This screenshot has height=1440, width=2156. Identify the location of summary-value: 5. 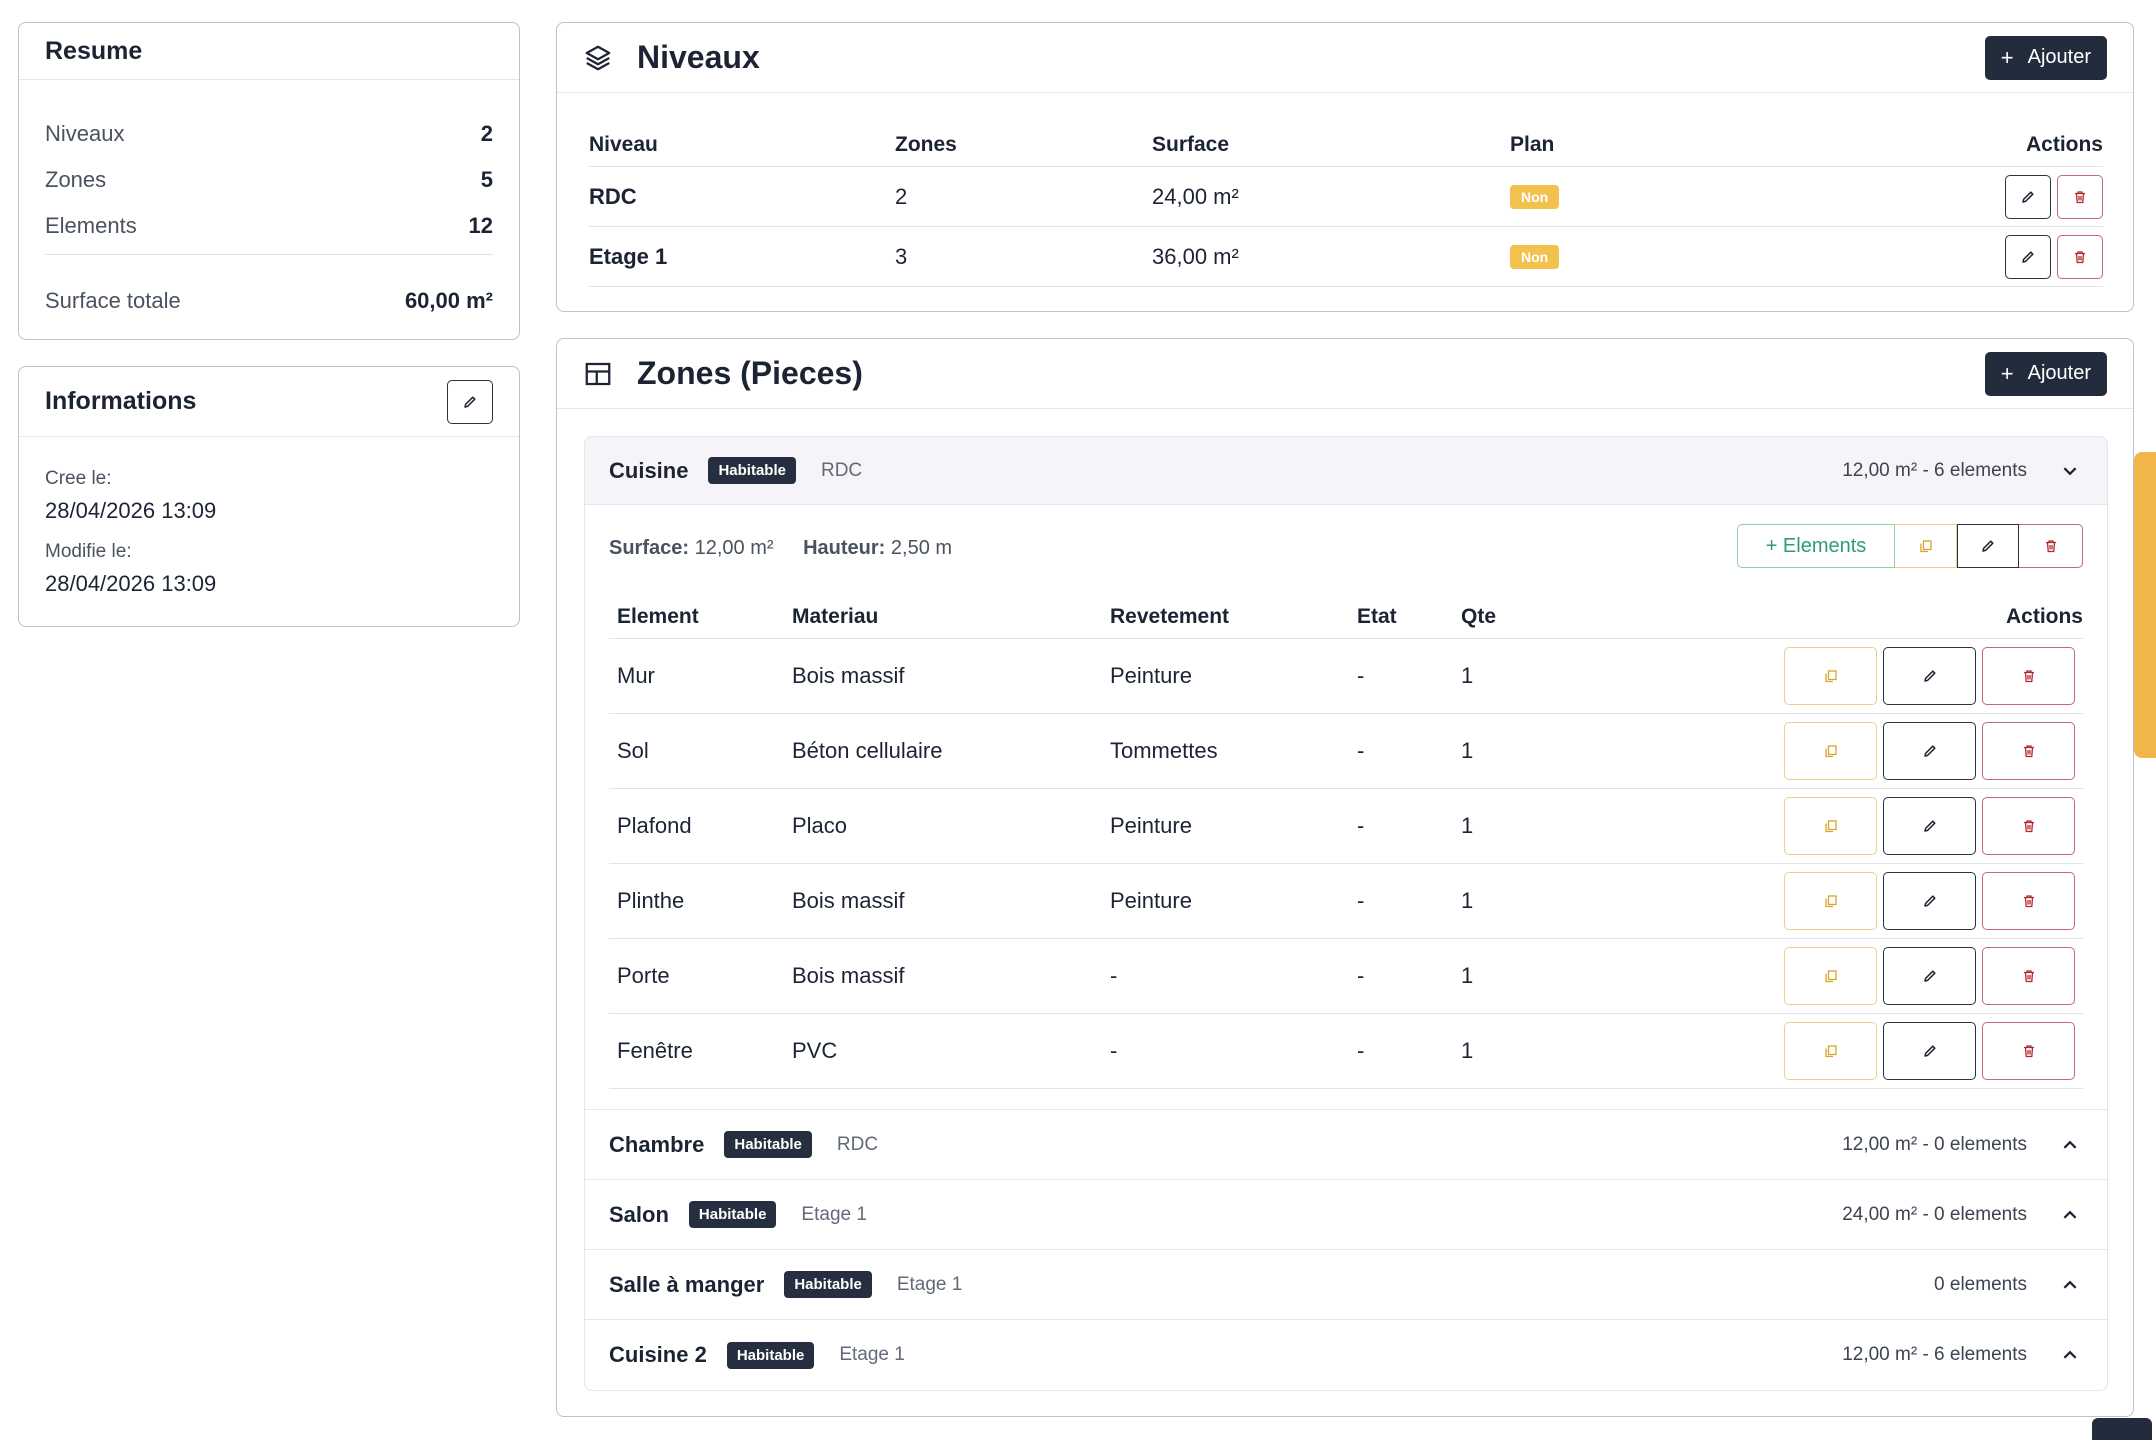
(486, 179).